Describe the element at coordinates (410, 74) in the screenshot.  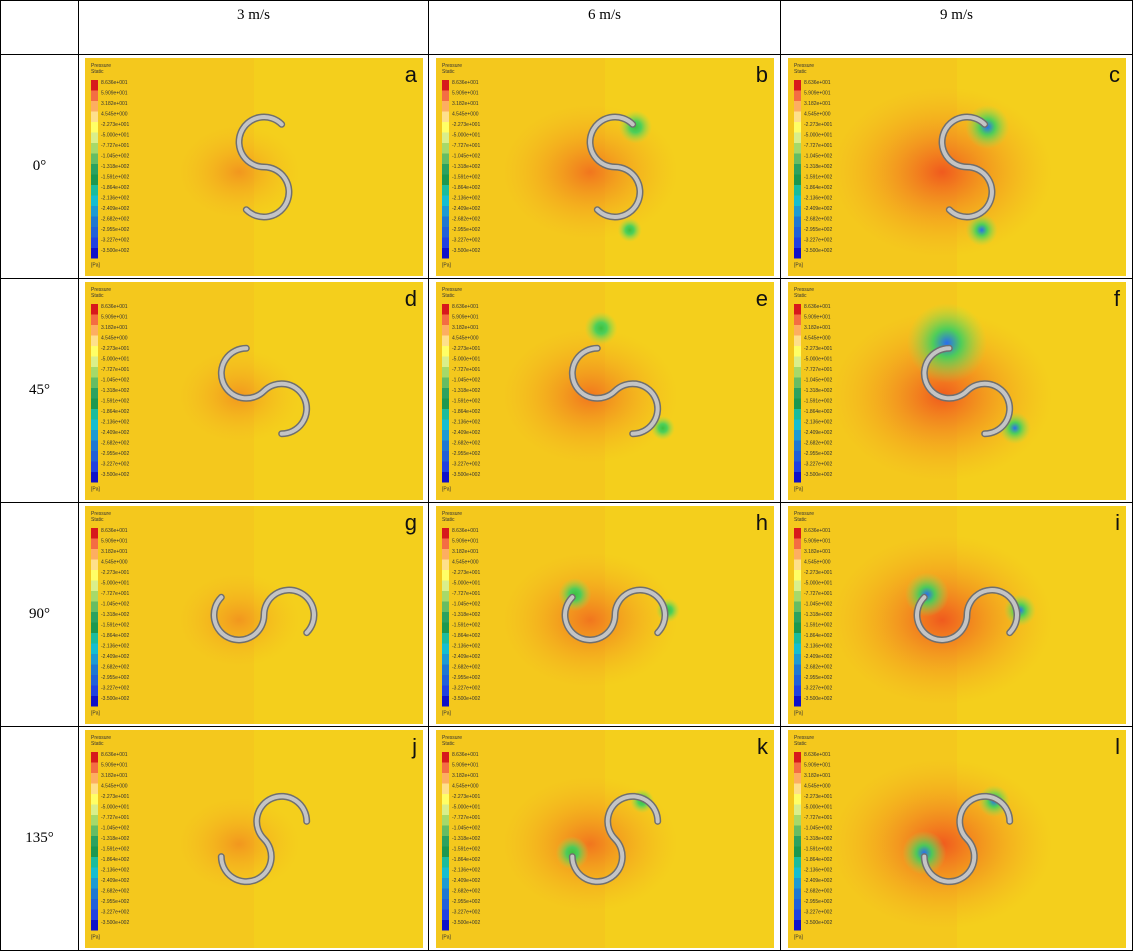
I see `panel-label: a` at that location.